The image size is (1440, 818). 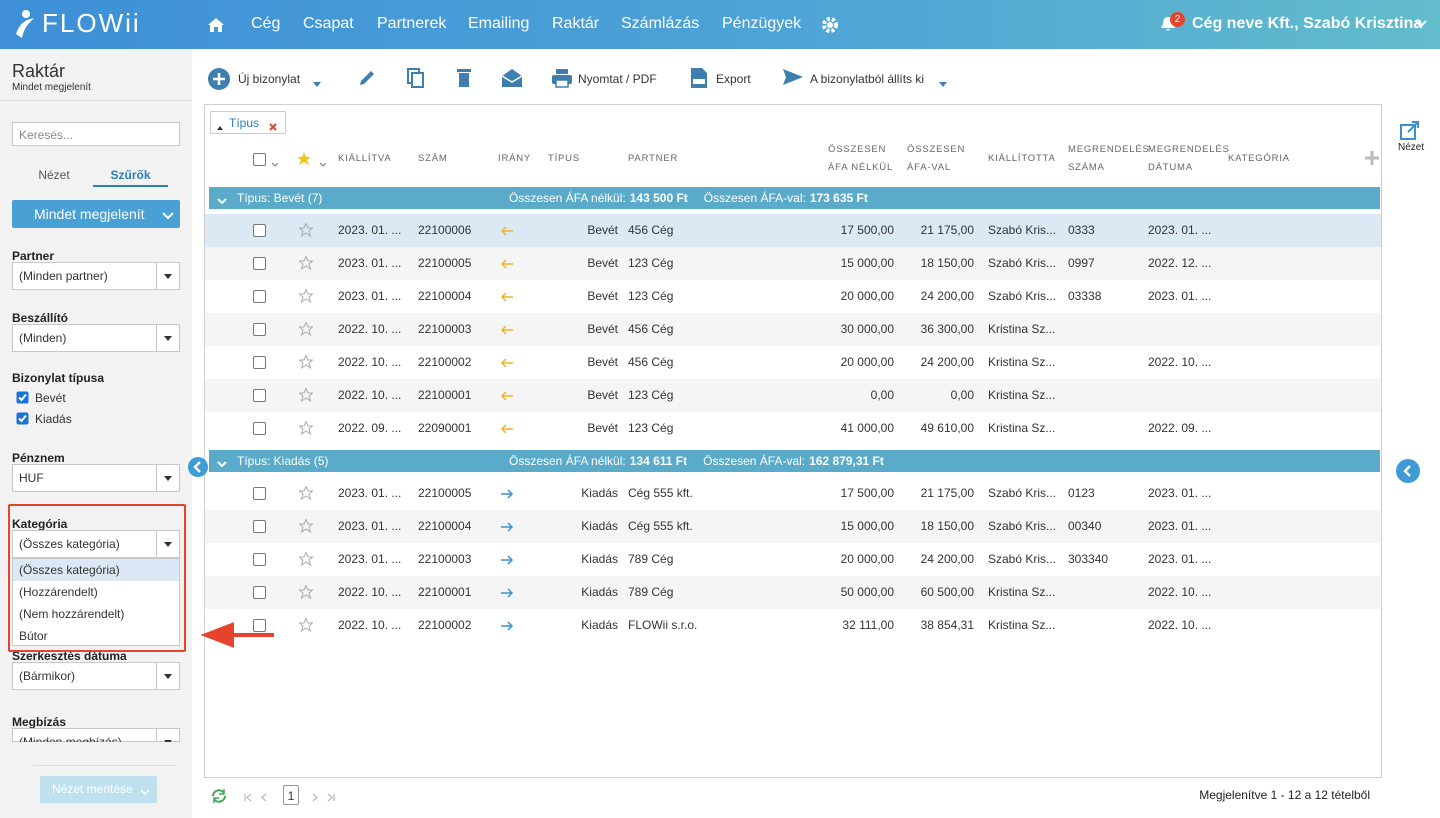 I want to click on filter-chip: Típus, so click(x=248, y=122).